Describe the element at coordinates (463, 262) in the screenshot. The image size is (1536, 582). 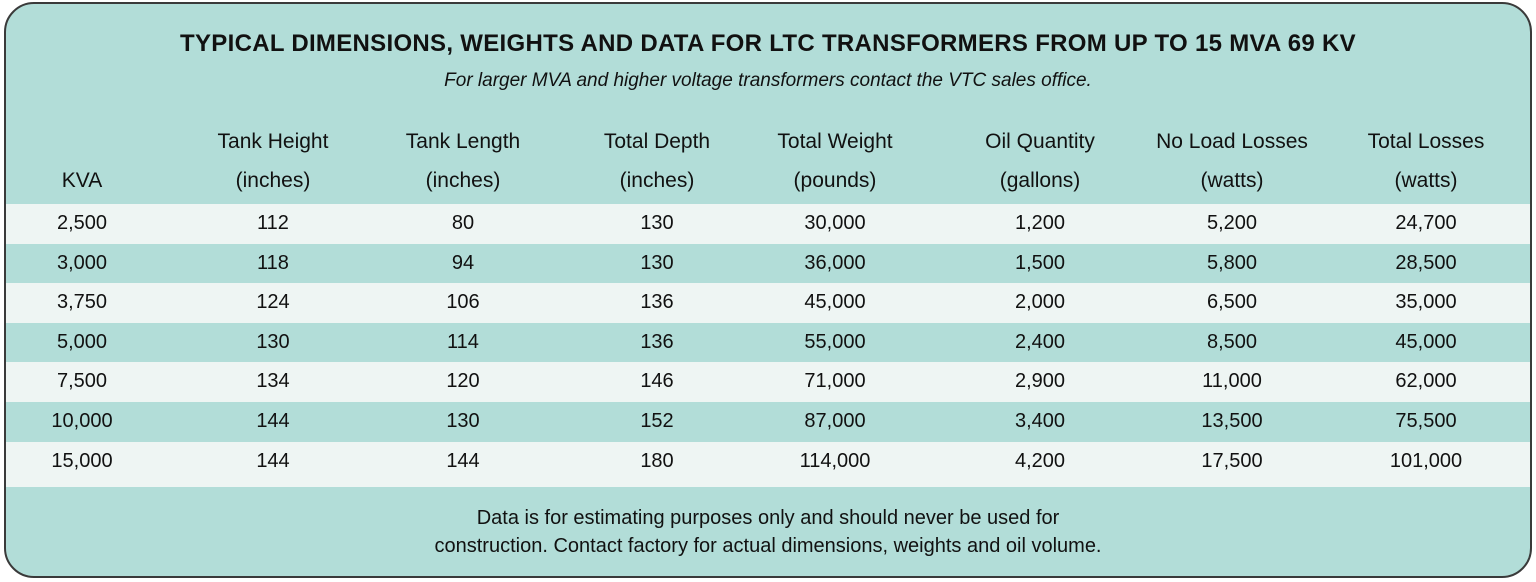
I see `table-cell: 94` at that location.